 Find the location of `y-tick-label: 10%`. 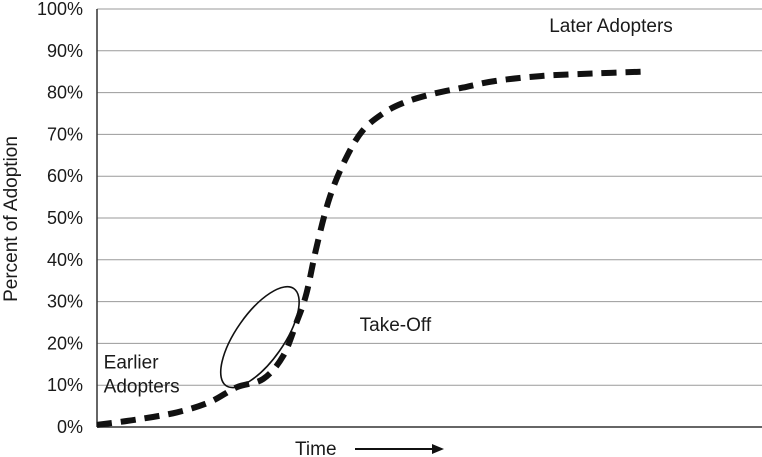

y-tick-label: 10% is located at coordinates (65, 385).